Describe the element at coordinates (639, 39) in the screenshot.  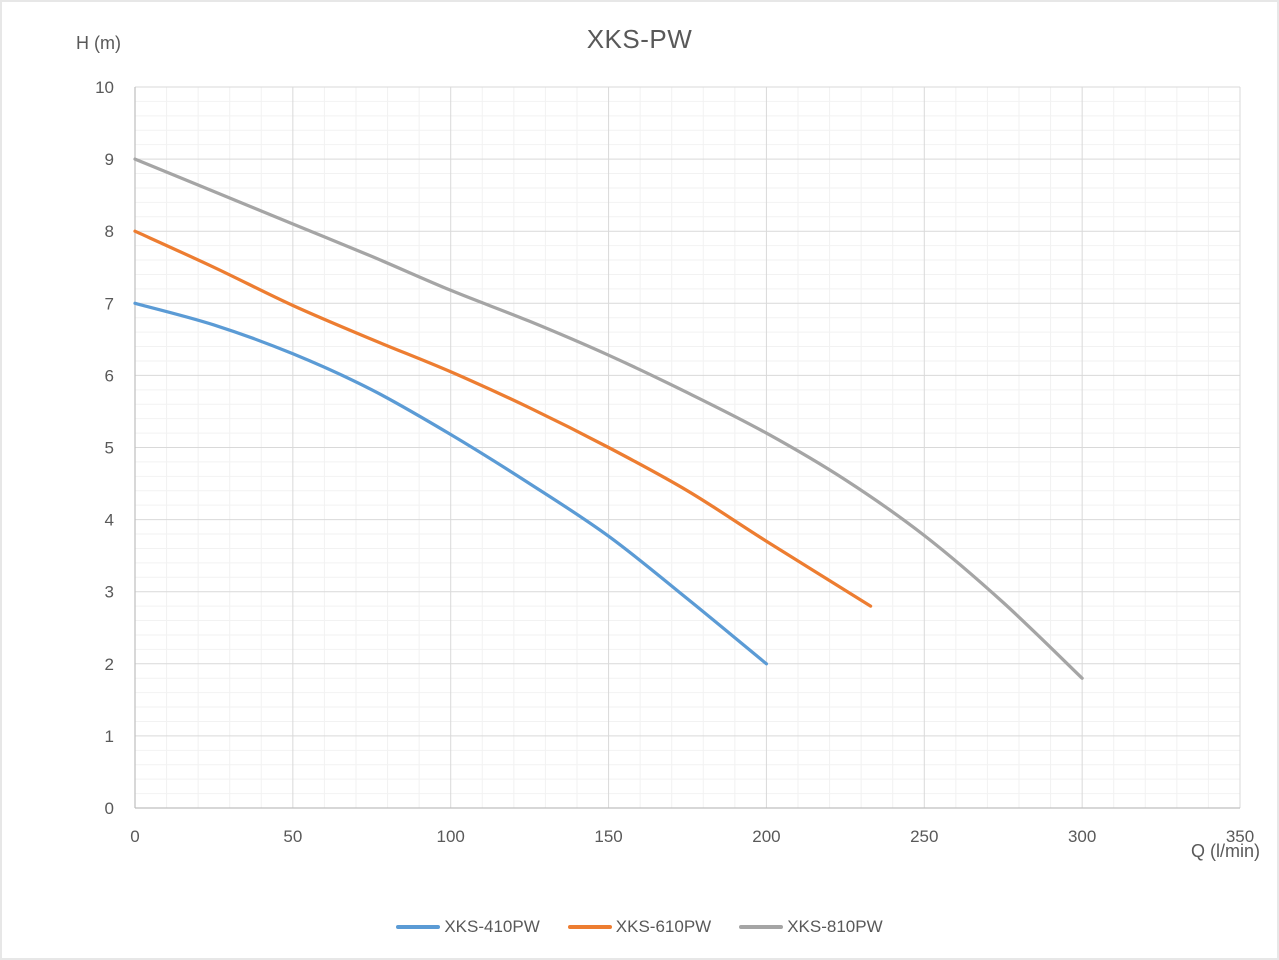
I see `chart-title: XKS-PW` at that location.